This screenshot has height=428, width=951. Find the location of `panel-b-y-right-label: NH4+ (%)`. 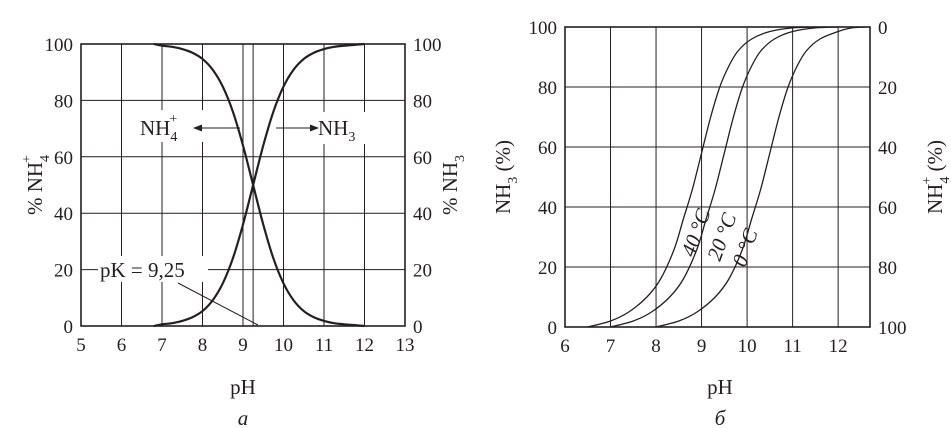

panel-b-y-right-label: NH4+ (%) is located at coordinates (935, 177).